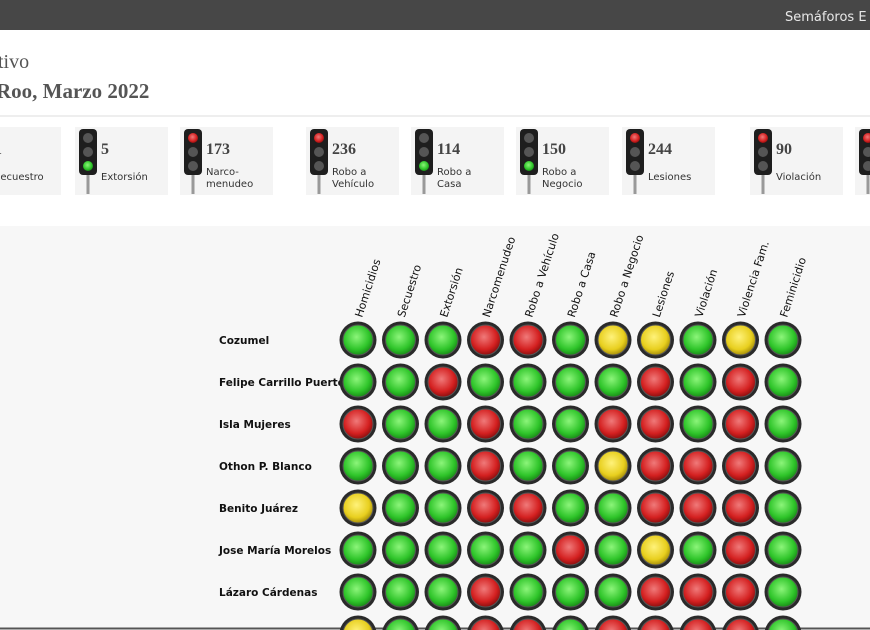 The width and height of the screenshot is (870, 630). I want to click on summary-label: Vehículo, so click(353, 184).